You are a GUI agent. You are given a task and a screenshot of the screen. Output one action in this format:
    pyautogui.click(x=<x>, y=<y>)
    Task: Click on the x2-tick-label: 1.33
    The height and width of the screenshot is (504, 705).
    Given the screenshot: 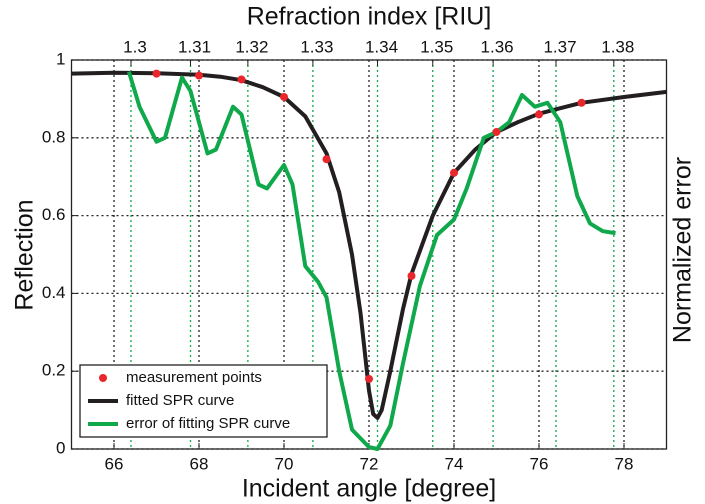 What is the action you would take?
    pyautogui.click(x=316, y=46)
    